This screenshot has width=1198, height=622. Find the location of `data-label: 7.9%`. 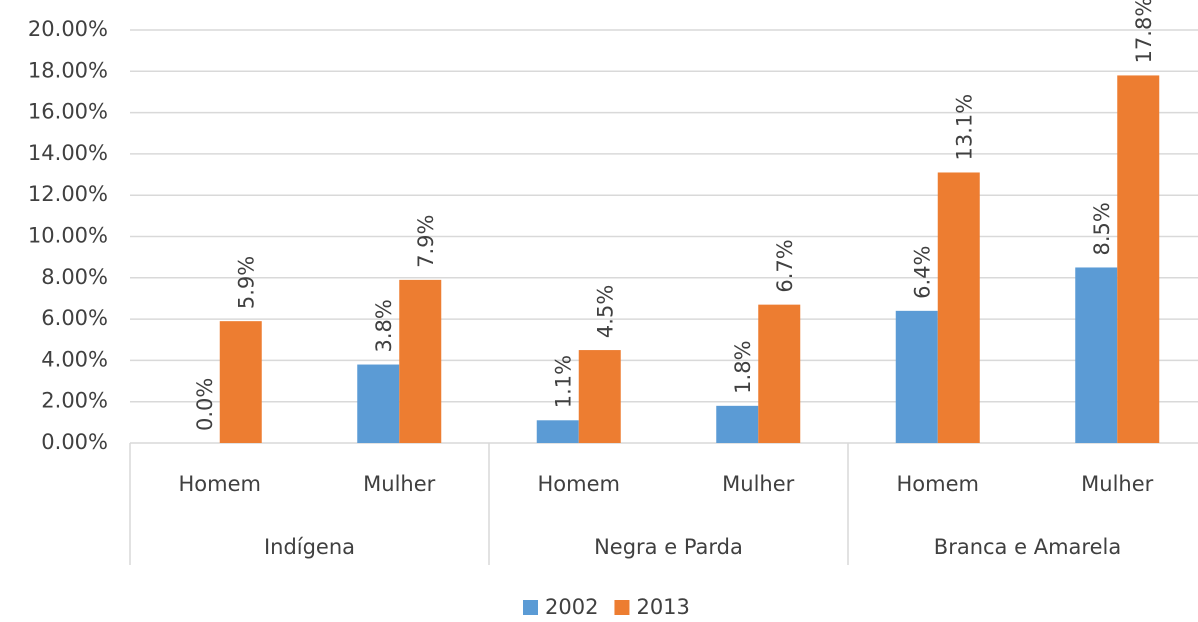

data-label: 7.9% is located at coordinates (426, 241).